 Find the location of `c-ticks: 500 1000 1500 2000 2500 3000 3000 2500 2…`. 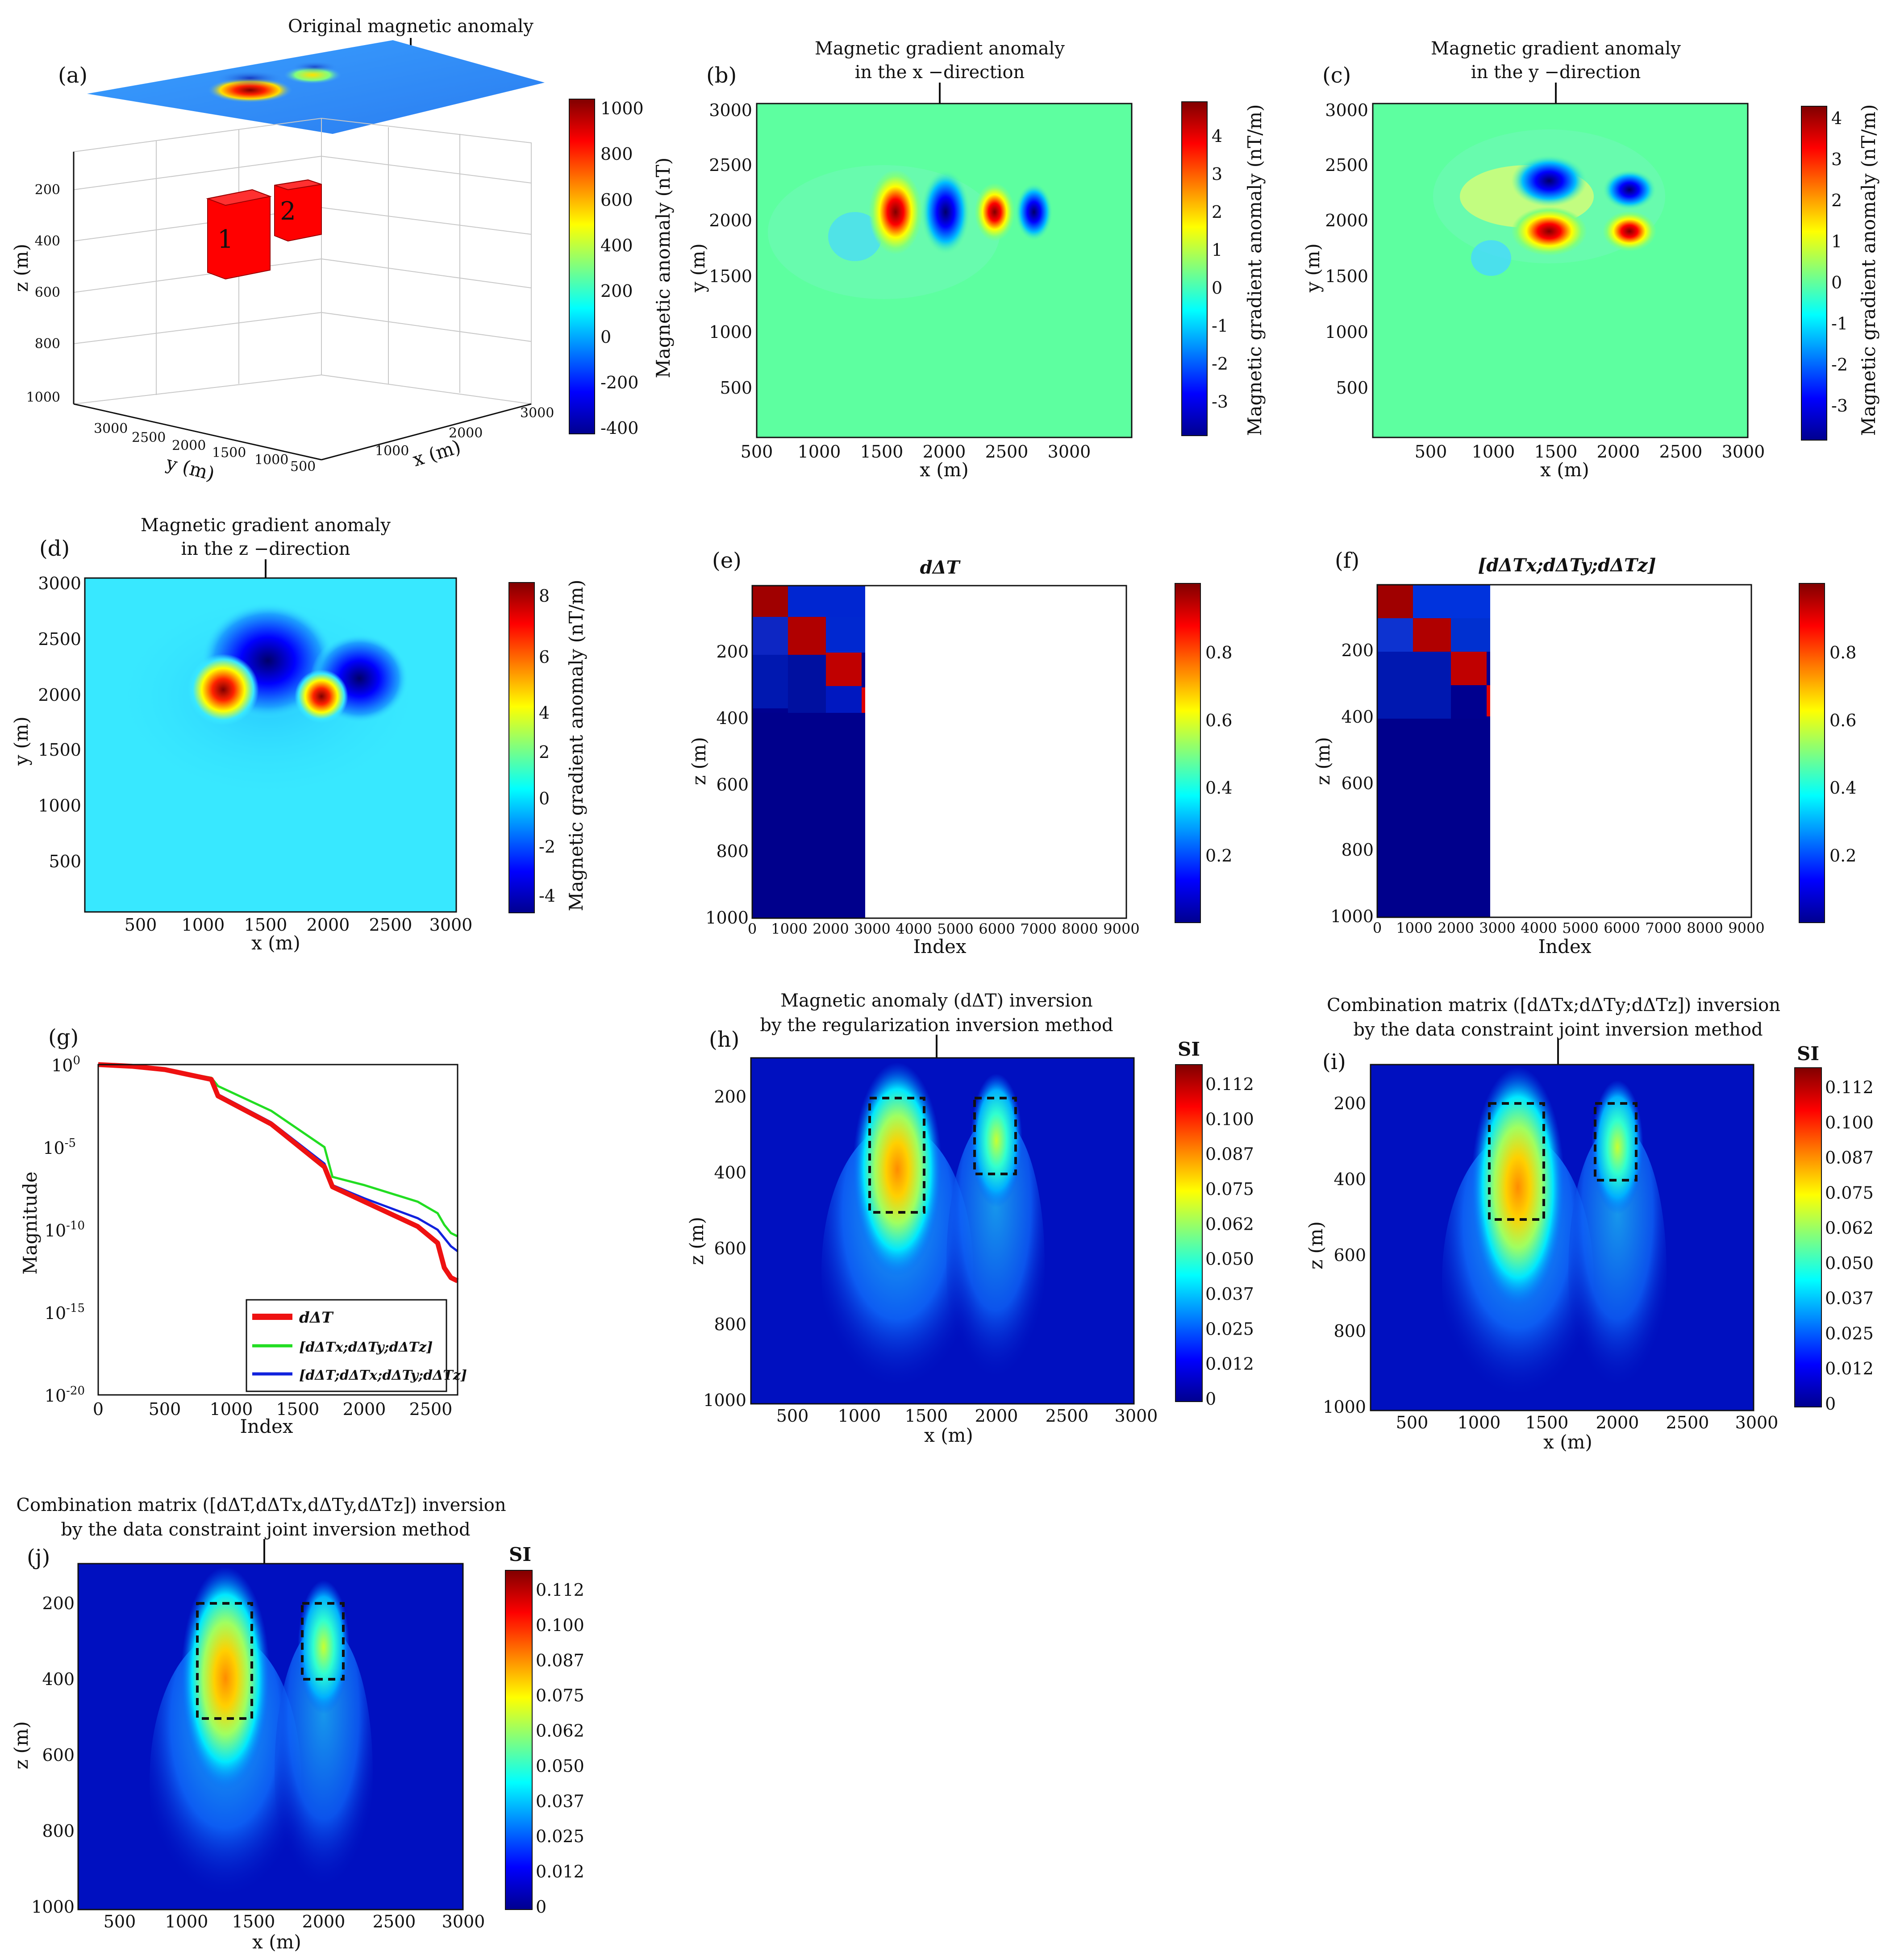

c-ticks: 500 1000 1500 2000 2500 3000 3000 2500 2… is located at coordinates (1545, 281).